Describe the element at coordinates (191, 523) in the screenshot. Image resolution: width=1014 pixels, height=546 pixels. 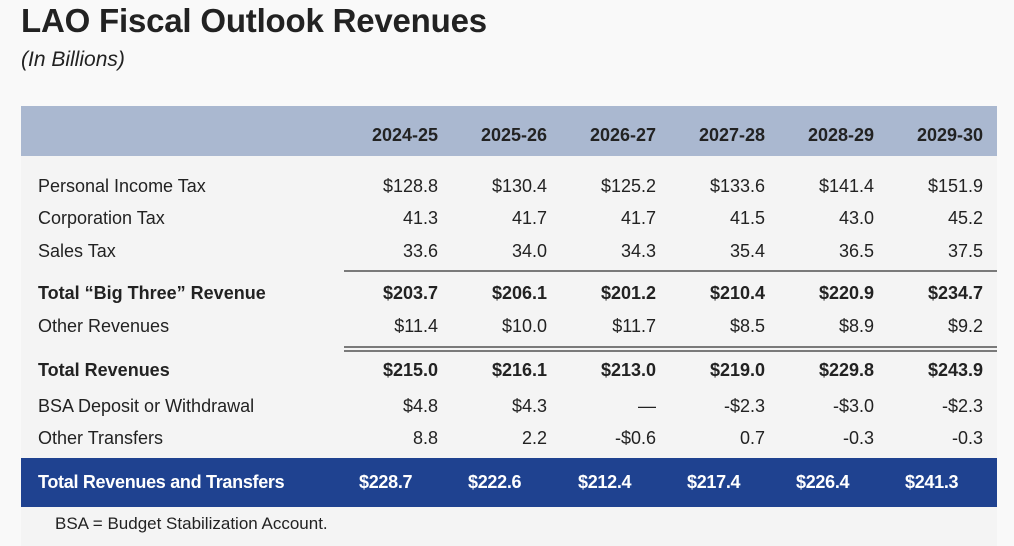
I see `footnote: BSA = Budget Stabilization Account.` at that location.